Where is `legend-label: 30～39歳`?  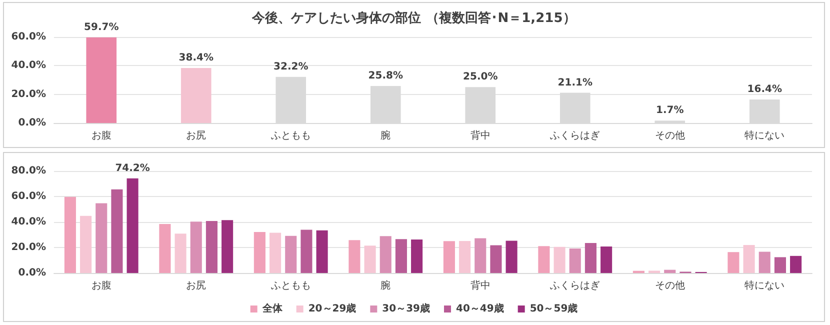 legend-label: 30～39歳 is located at coordinates (406, 308).